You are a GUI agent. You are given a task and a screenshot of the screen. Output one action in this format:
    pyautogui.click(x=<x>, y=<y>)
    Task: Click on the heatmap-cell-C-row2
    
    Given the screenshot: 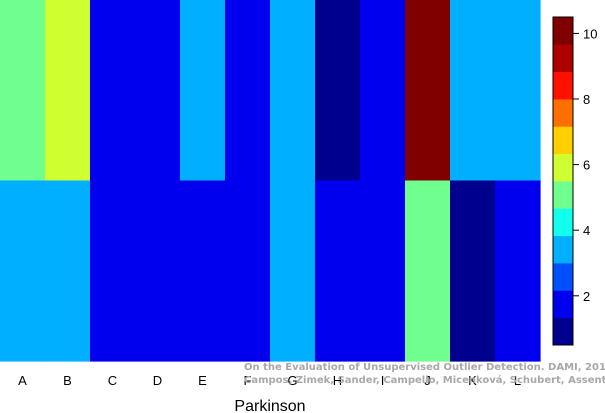 What is the action you would take?
    pyautogui.click(x=113, y=271)
    